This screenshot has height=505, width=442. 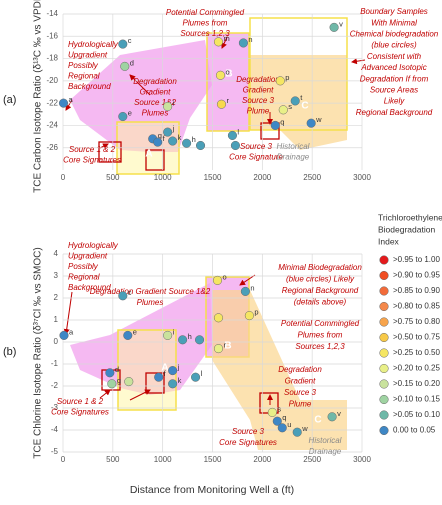 I want to click on annotation: With Minimal, so click(x=394, y=22).